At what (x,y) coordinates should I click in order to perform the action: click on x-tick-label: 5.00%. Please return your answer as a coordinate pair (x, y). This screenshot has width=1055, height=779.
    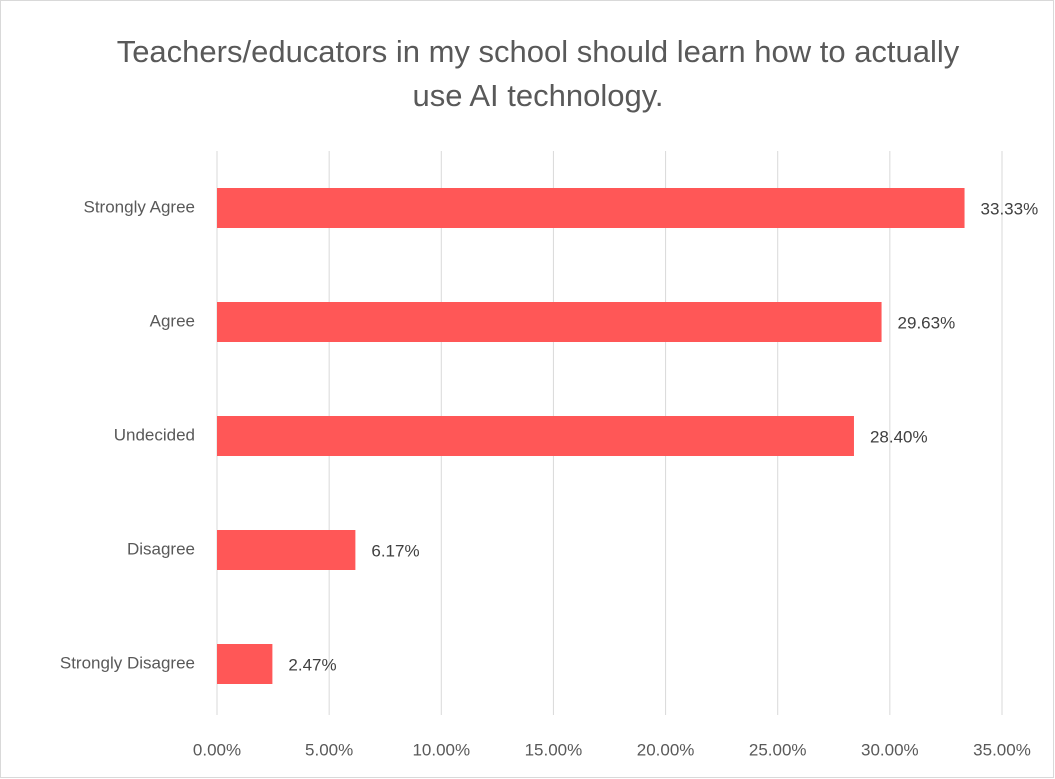
    Looking at the image, I should click on (329, 749).